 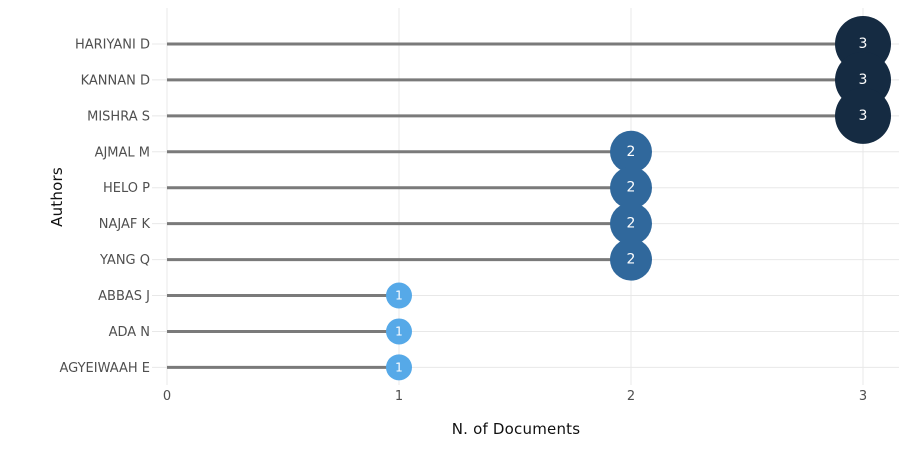 What do you see at coordinates (126, 188) in the screenshot?
I see `y-tick-label: HELO P` at bounding box center [126, 188].